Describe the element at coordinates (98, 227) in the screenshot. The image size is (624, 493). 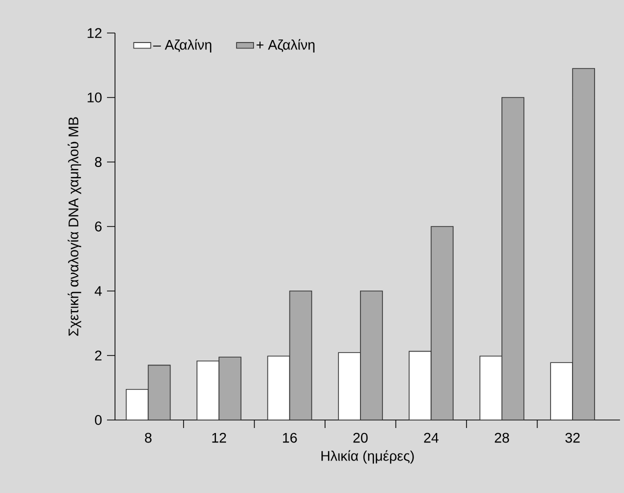
I see `y-tick-label: 6` at that location.